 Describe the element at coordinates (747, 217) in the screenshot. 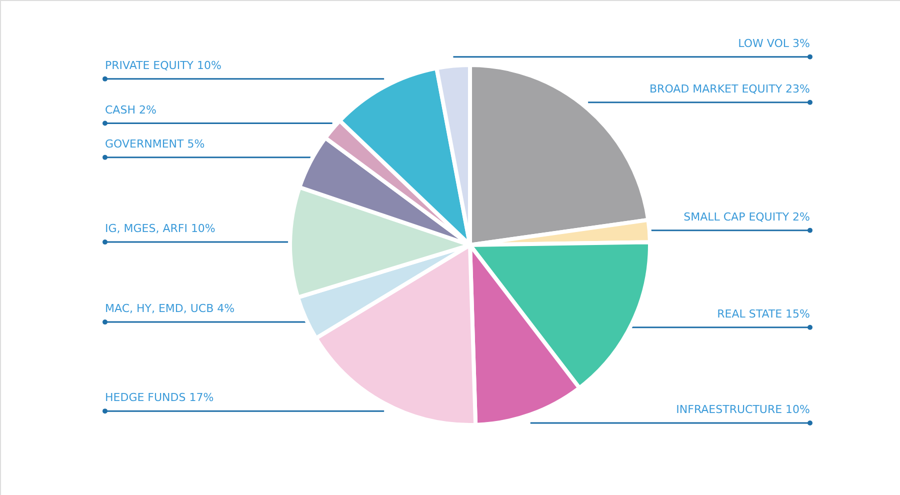

I see `slice-label: SMALL CAP EQUITY 2%` at that location.